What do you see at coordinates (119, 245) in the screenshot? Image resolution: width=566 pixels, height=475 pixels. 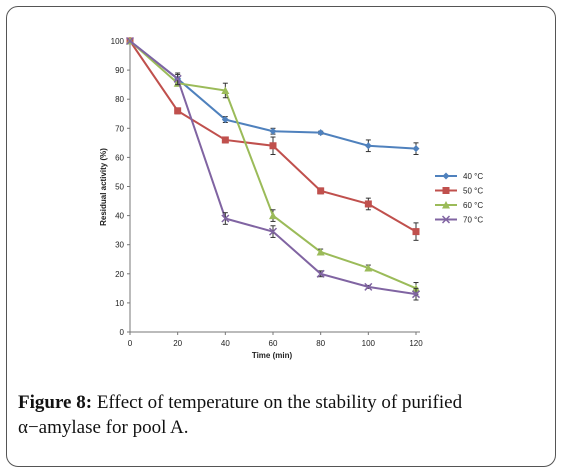 I see `y-tick-label: 30` at bounding box center [119, 245].